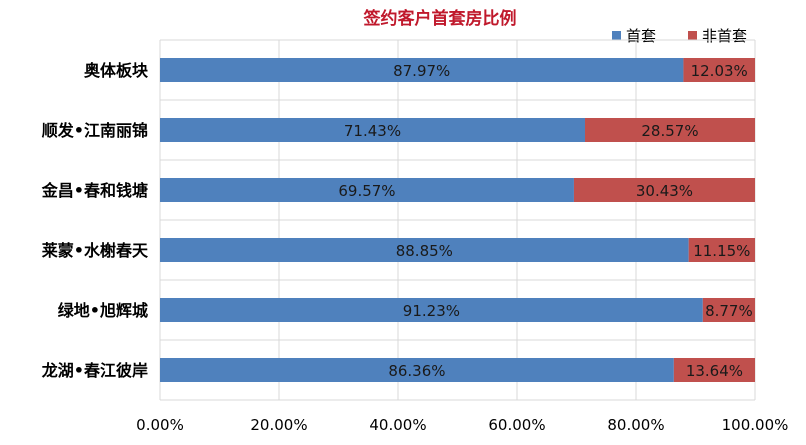 The image size is (806, 445). I want to click on data-label: 12.03%, so click(719, 71).